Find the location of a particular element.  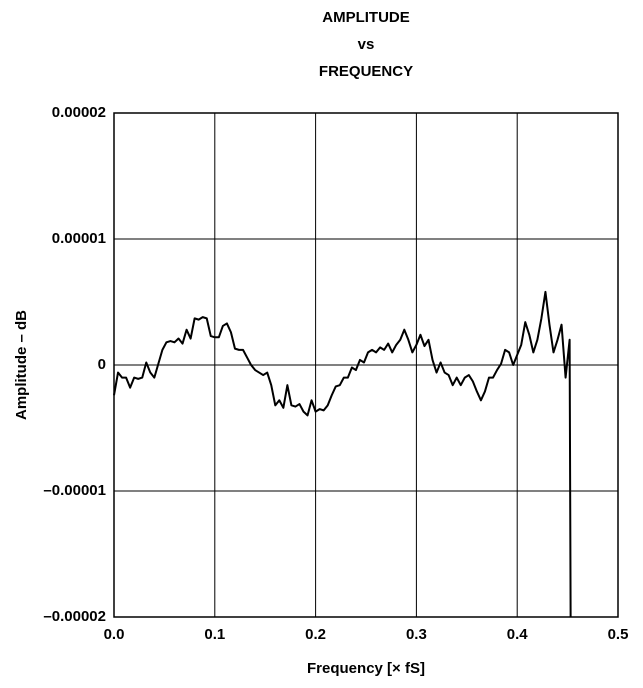

y-tick-label: 0 is located at coordinates (102, 364).